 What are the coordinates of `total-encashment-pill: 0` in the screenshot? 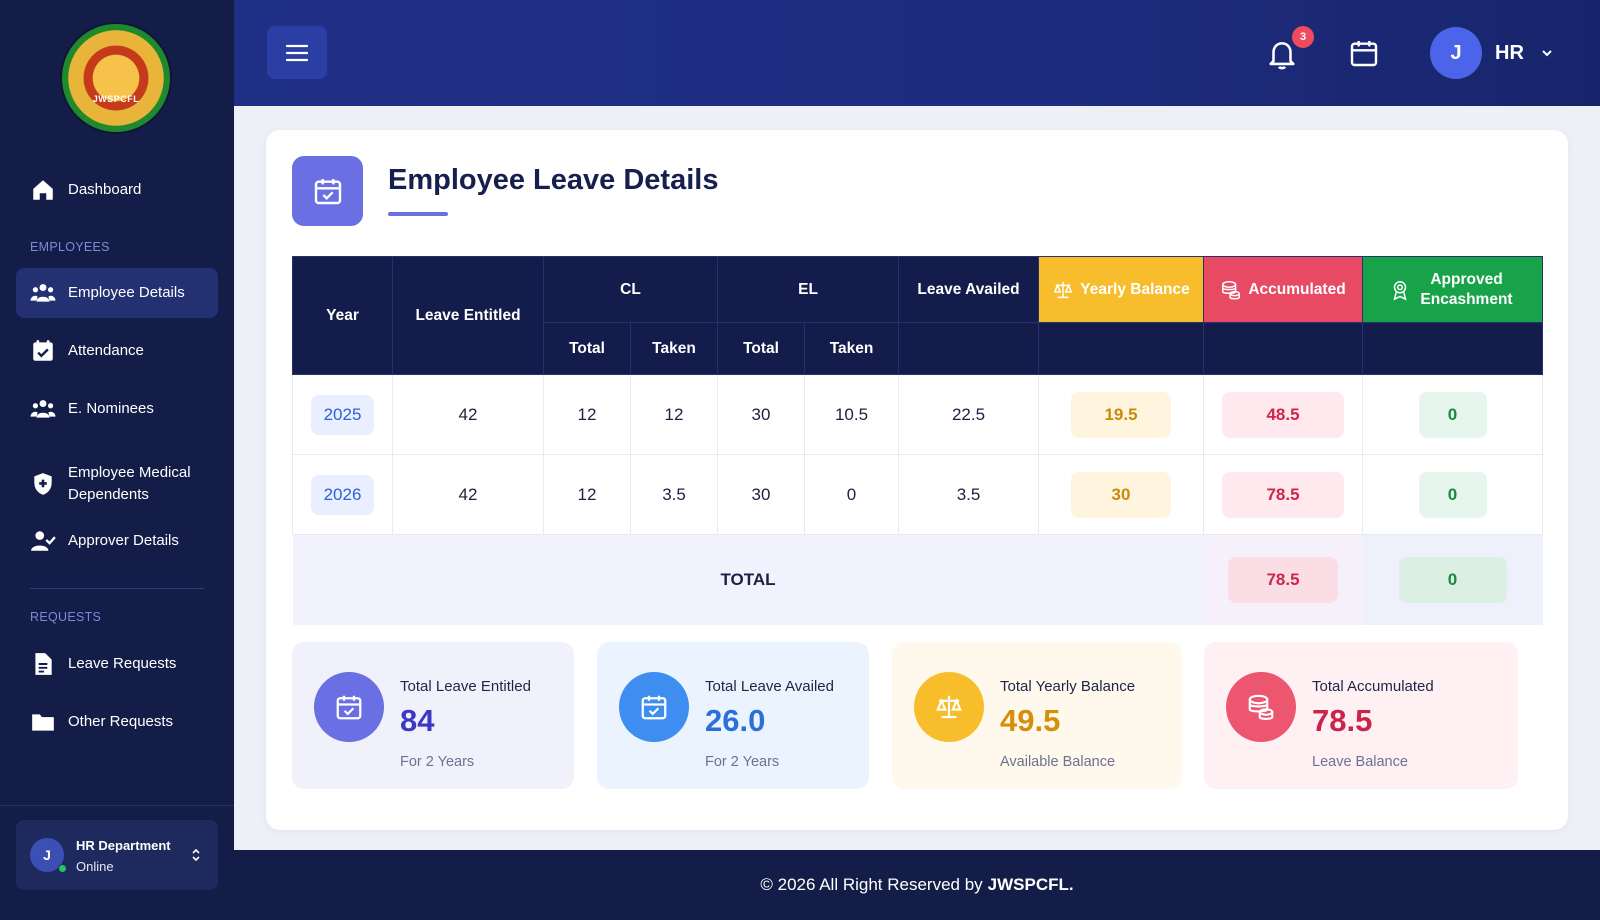 It's located at (1452, 579).